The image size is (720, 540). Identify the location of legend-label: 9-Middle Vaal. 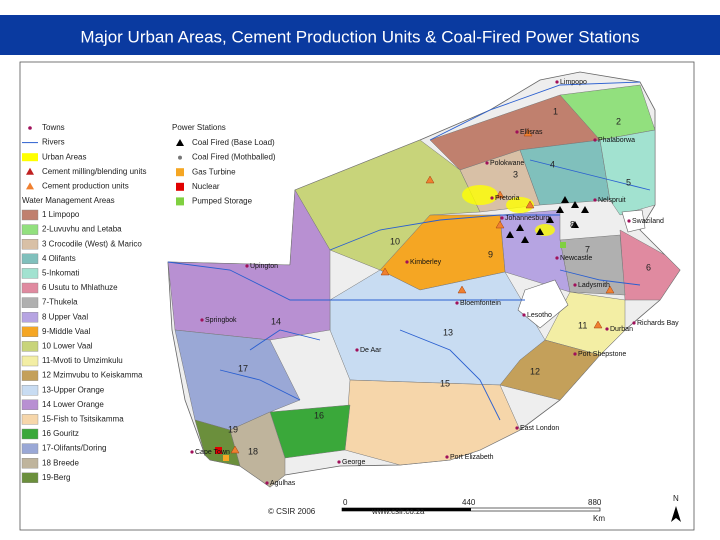
(66, 331).